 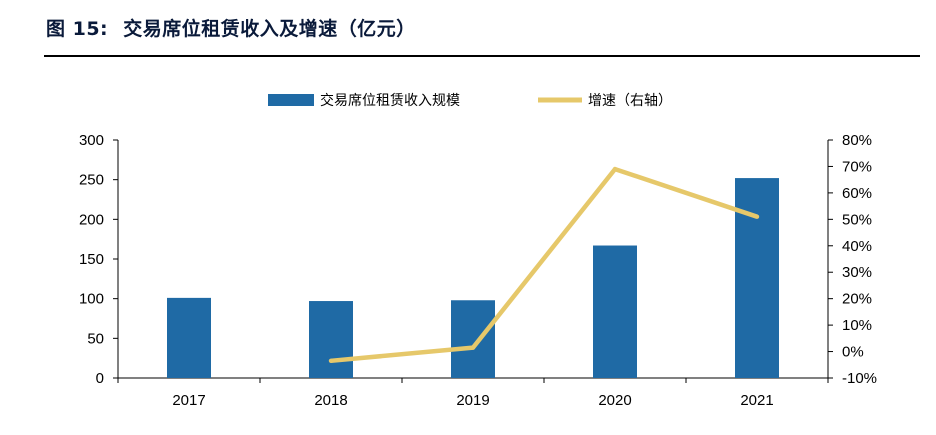 I want to click on x-tick-label: 2017, so click(x=188, y=400).